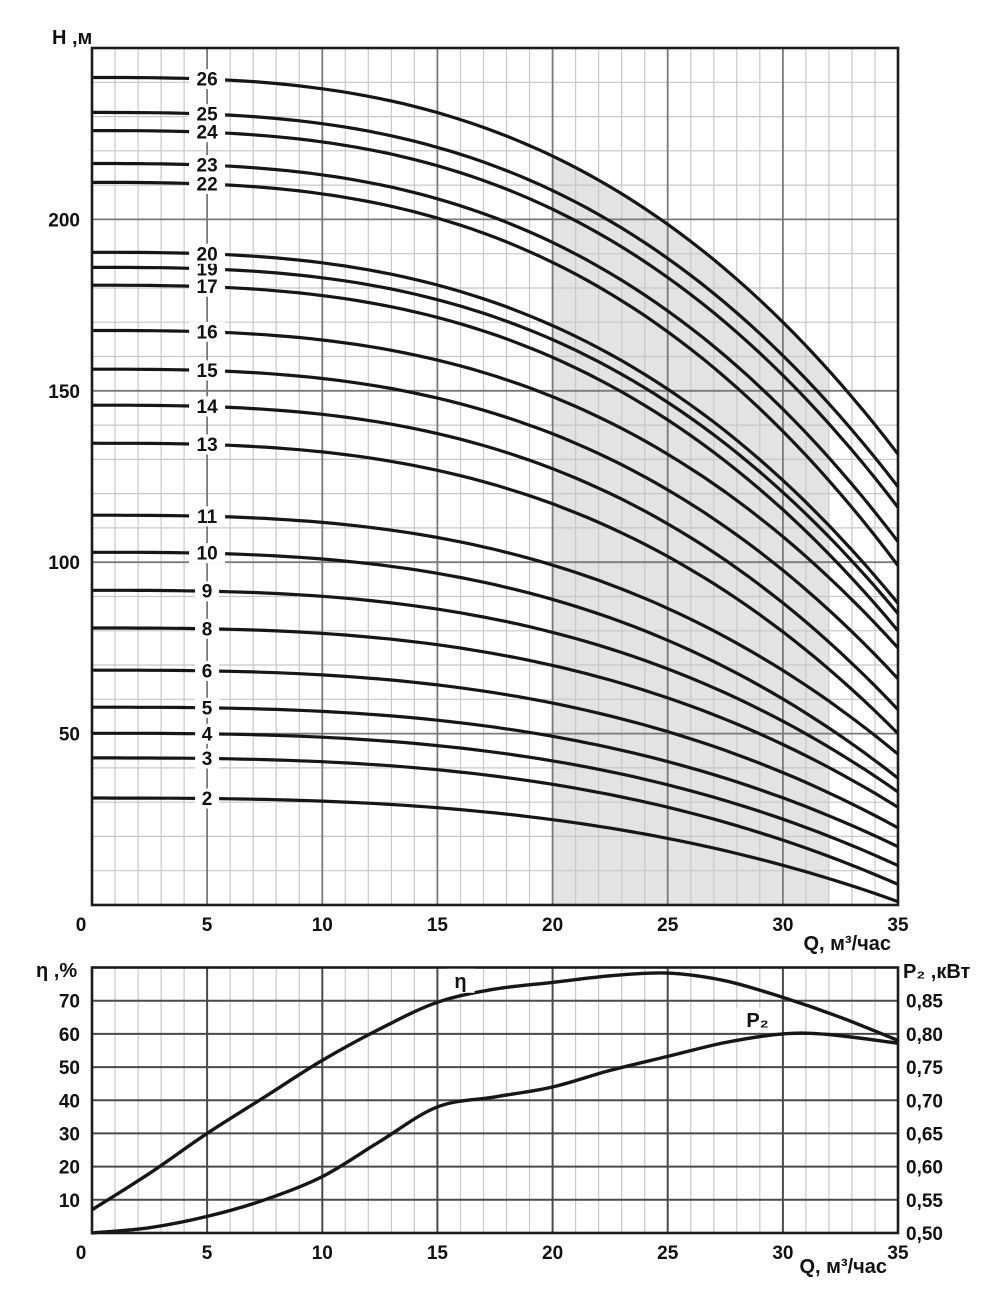  Describe the element at coordinates (69, 1134) in the screenshot. I see `eta-tick-label: 30` at that location.